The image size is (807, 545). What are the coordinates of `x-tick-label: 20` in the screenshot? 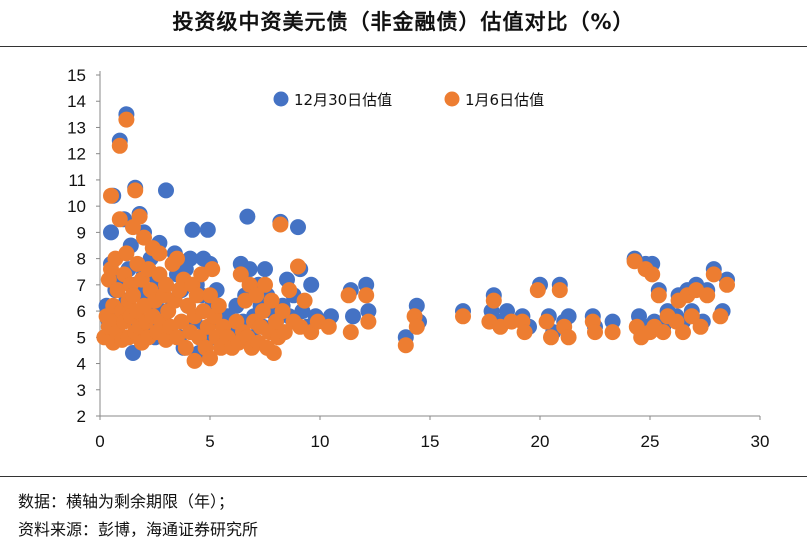 It's located at (540, 441).